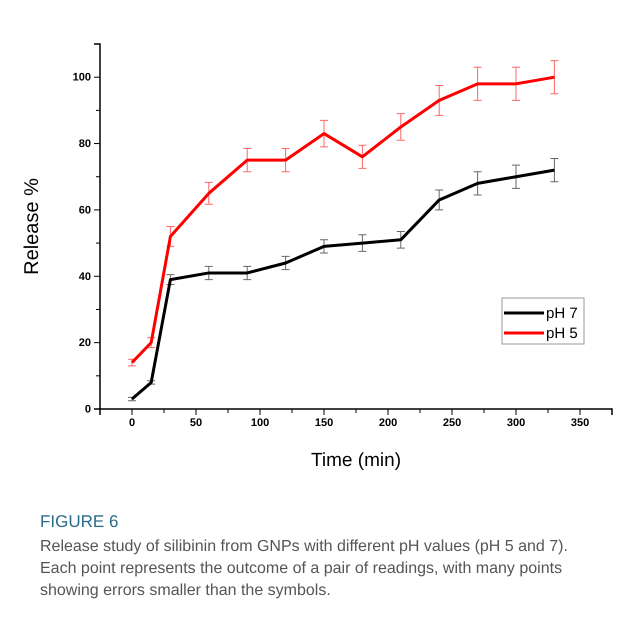 This screenshot has height=637, width=617. Describe the element at coordinates (84, 276) in the screenshot. I see `y-tick-label: 40` at that location.